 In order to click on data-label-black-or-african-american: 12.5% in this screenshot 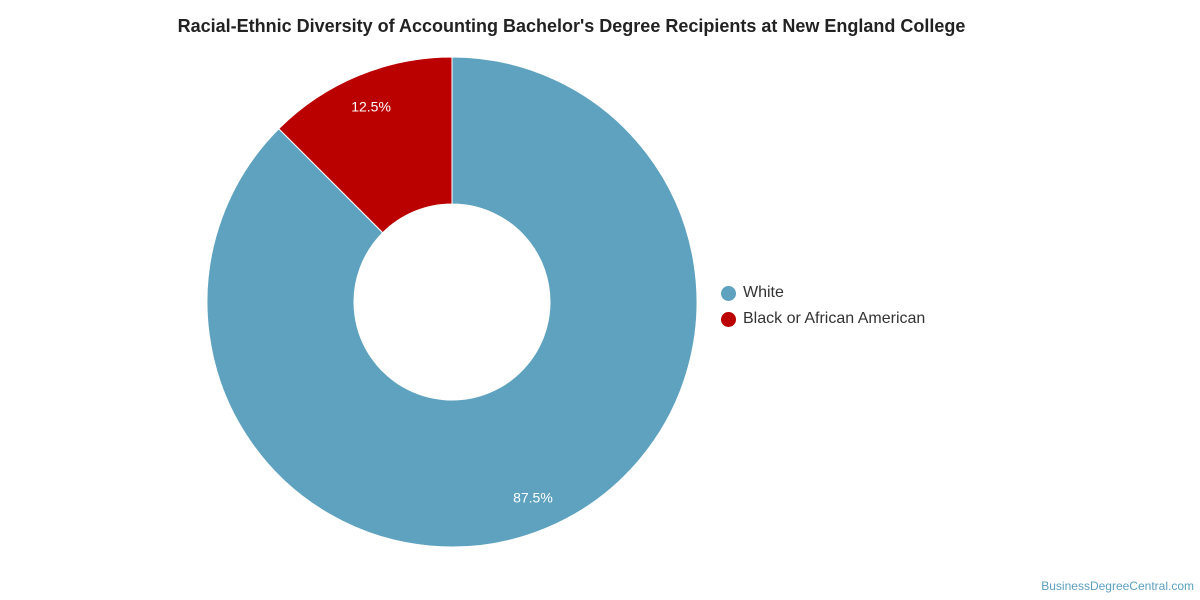, I will do `click(371, 107)`.